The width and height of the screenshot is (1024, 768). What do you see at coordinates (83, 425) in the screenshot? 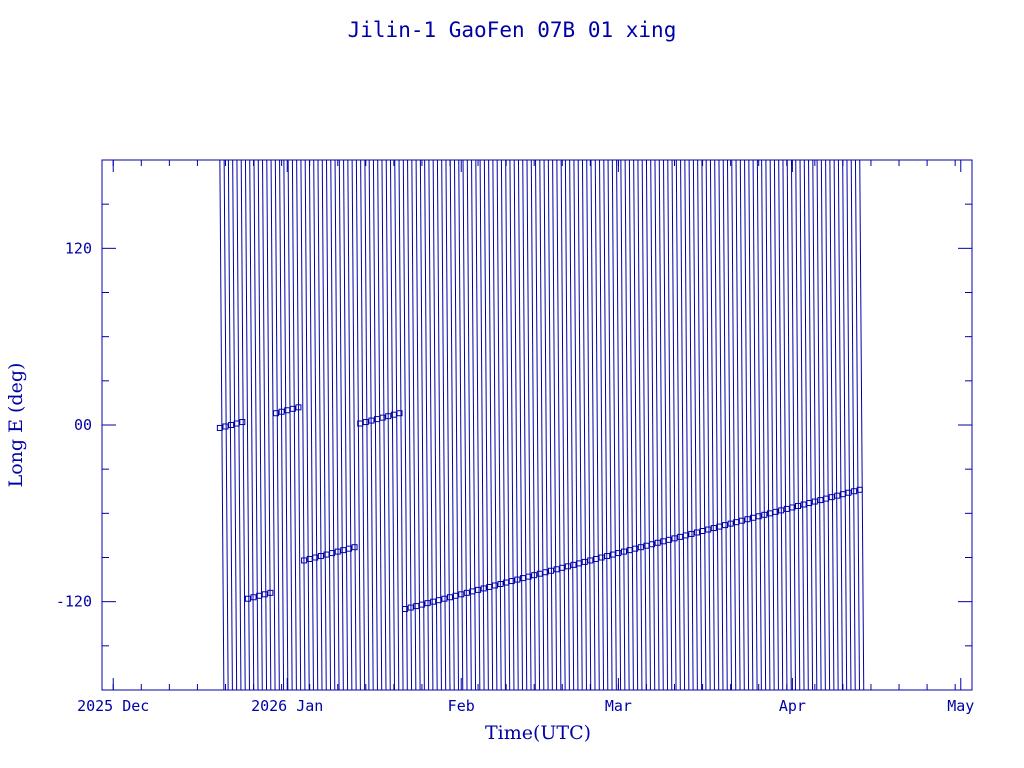
I see `y-tick-label: 00` at bounding box center [83, 425].